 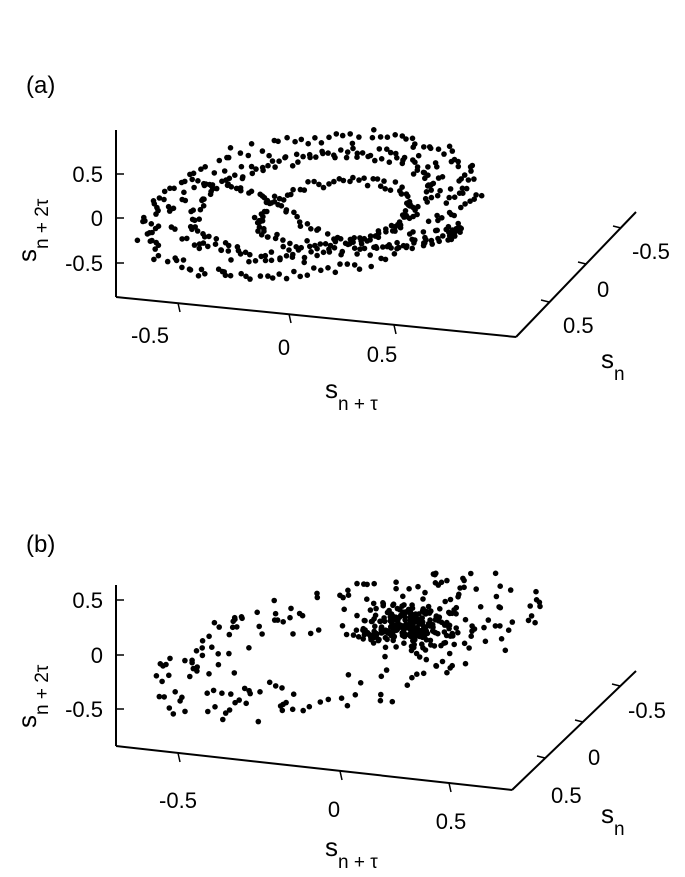 What do you see at coordinates (32, 230) in the screenshot?
I see `panel-a-z-axis-label: sn + 2τ` at bounding box center [32, 230].